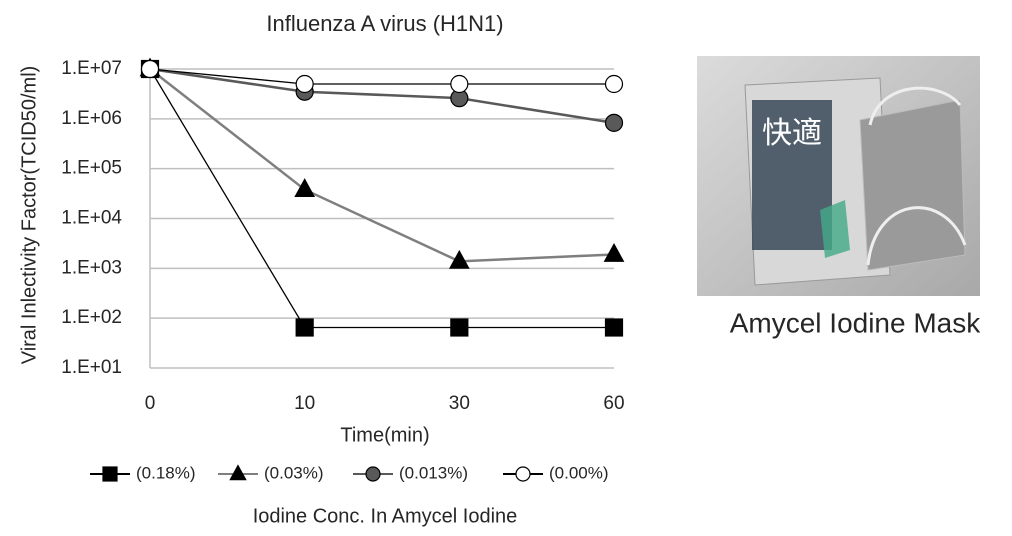 This screenshot has height=536, width=1012. Describe the element at coordinates (91, 367) in the screenshot. I see `y-tick-label: 1.E+01` at that location.